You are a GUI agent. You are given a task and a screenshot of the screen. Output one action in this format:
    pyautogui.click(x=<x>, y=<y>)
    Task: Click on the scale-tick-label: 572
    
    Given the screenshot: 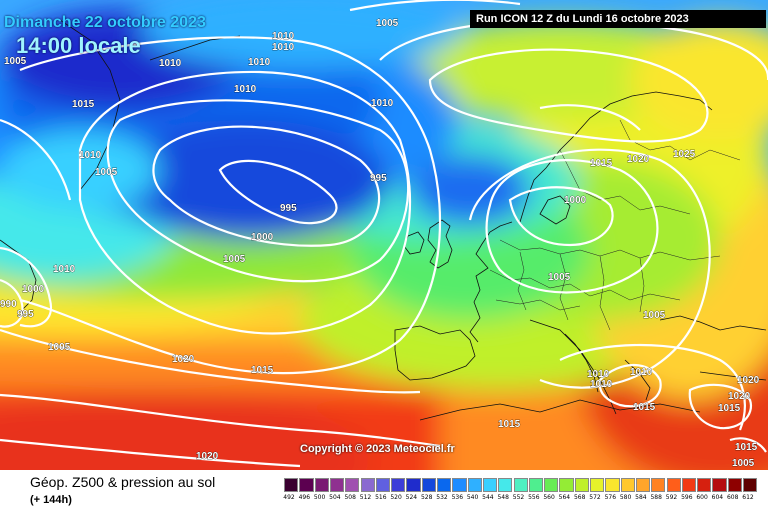 What is the action you would take?
    pyautogui.click(x=595, y=497)
    